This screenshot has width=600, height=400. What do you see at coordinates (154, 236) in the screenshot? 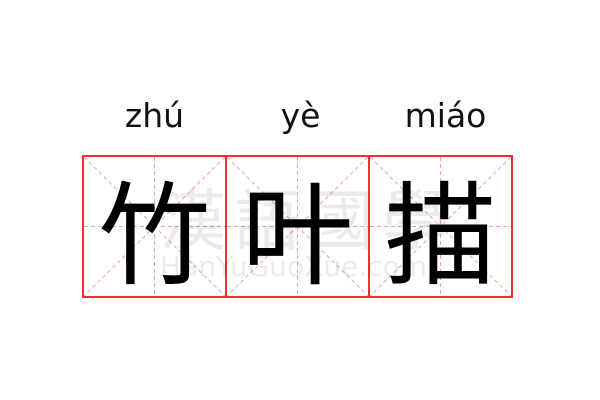
I see `character: 竹` at bounding box center [154, 236].